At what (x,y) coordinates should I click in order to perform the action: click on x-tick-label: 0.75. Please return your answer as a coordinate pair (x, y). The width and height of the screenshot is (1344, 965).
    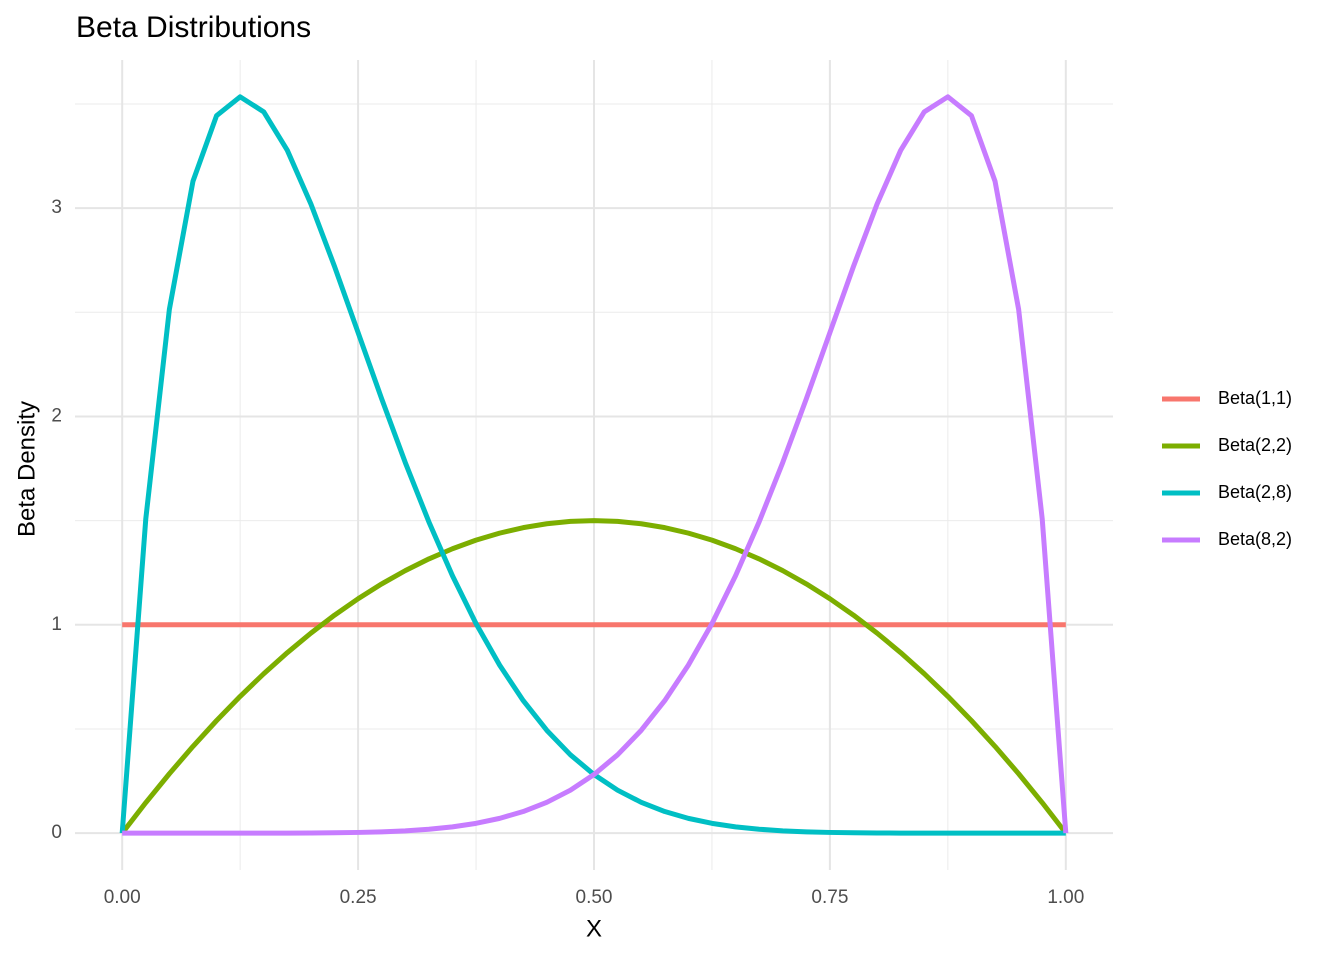
    Looking at the image, I should click on (829, 897).